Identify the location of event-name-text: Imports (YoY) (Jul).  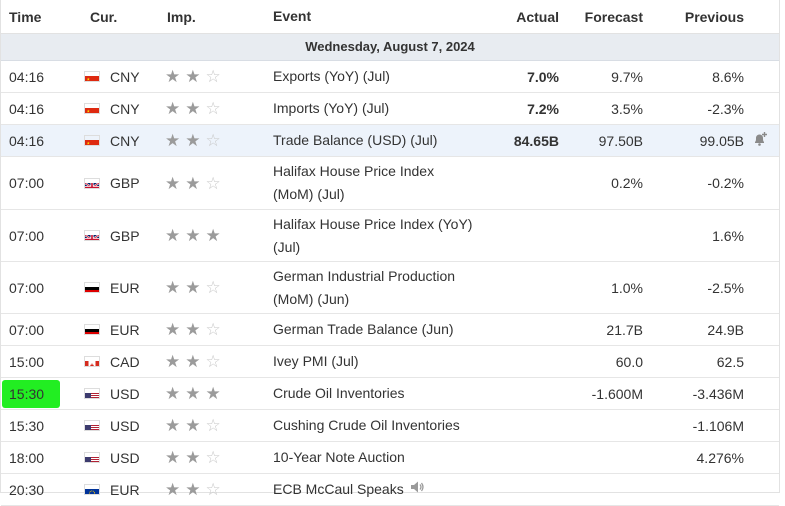
(331, 108).